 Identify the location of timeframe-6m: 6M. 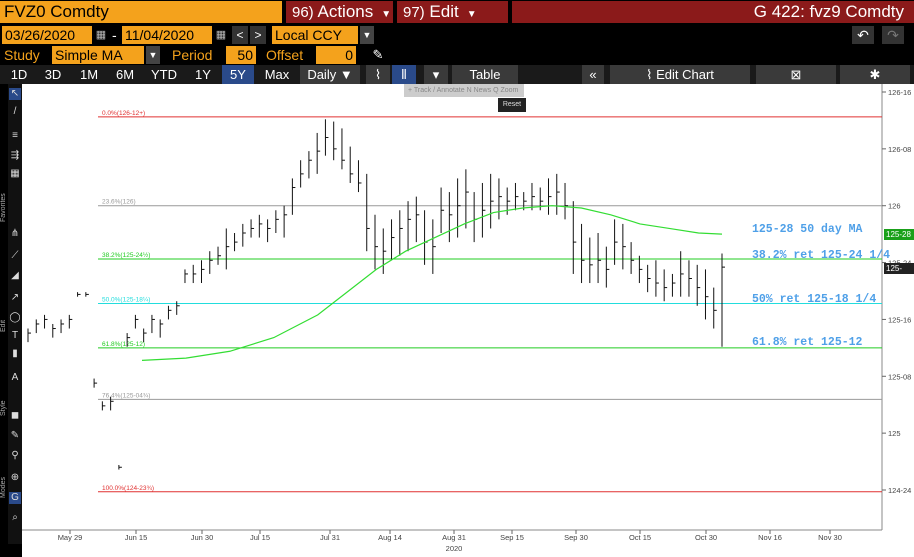
(125, 74).